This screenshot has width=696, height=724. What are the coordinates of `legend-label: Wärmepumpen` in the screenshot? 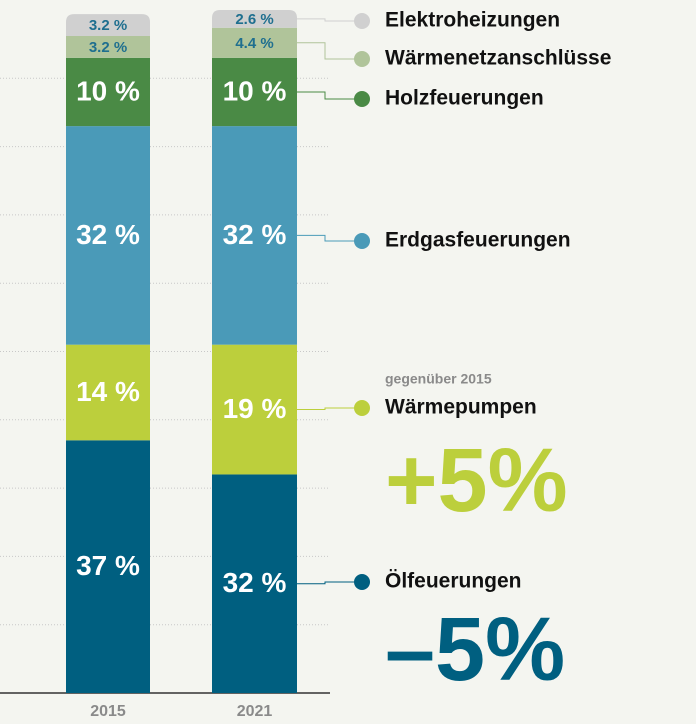 It's located at (461, 407).